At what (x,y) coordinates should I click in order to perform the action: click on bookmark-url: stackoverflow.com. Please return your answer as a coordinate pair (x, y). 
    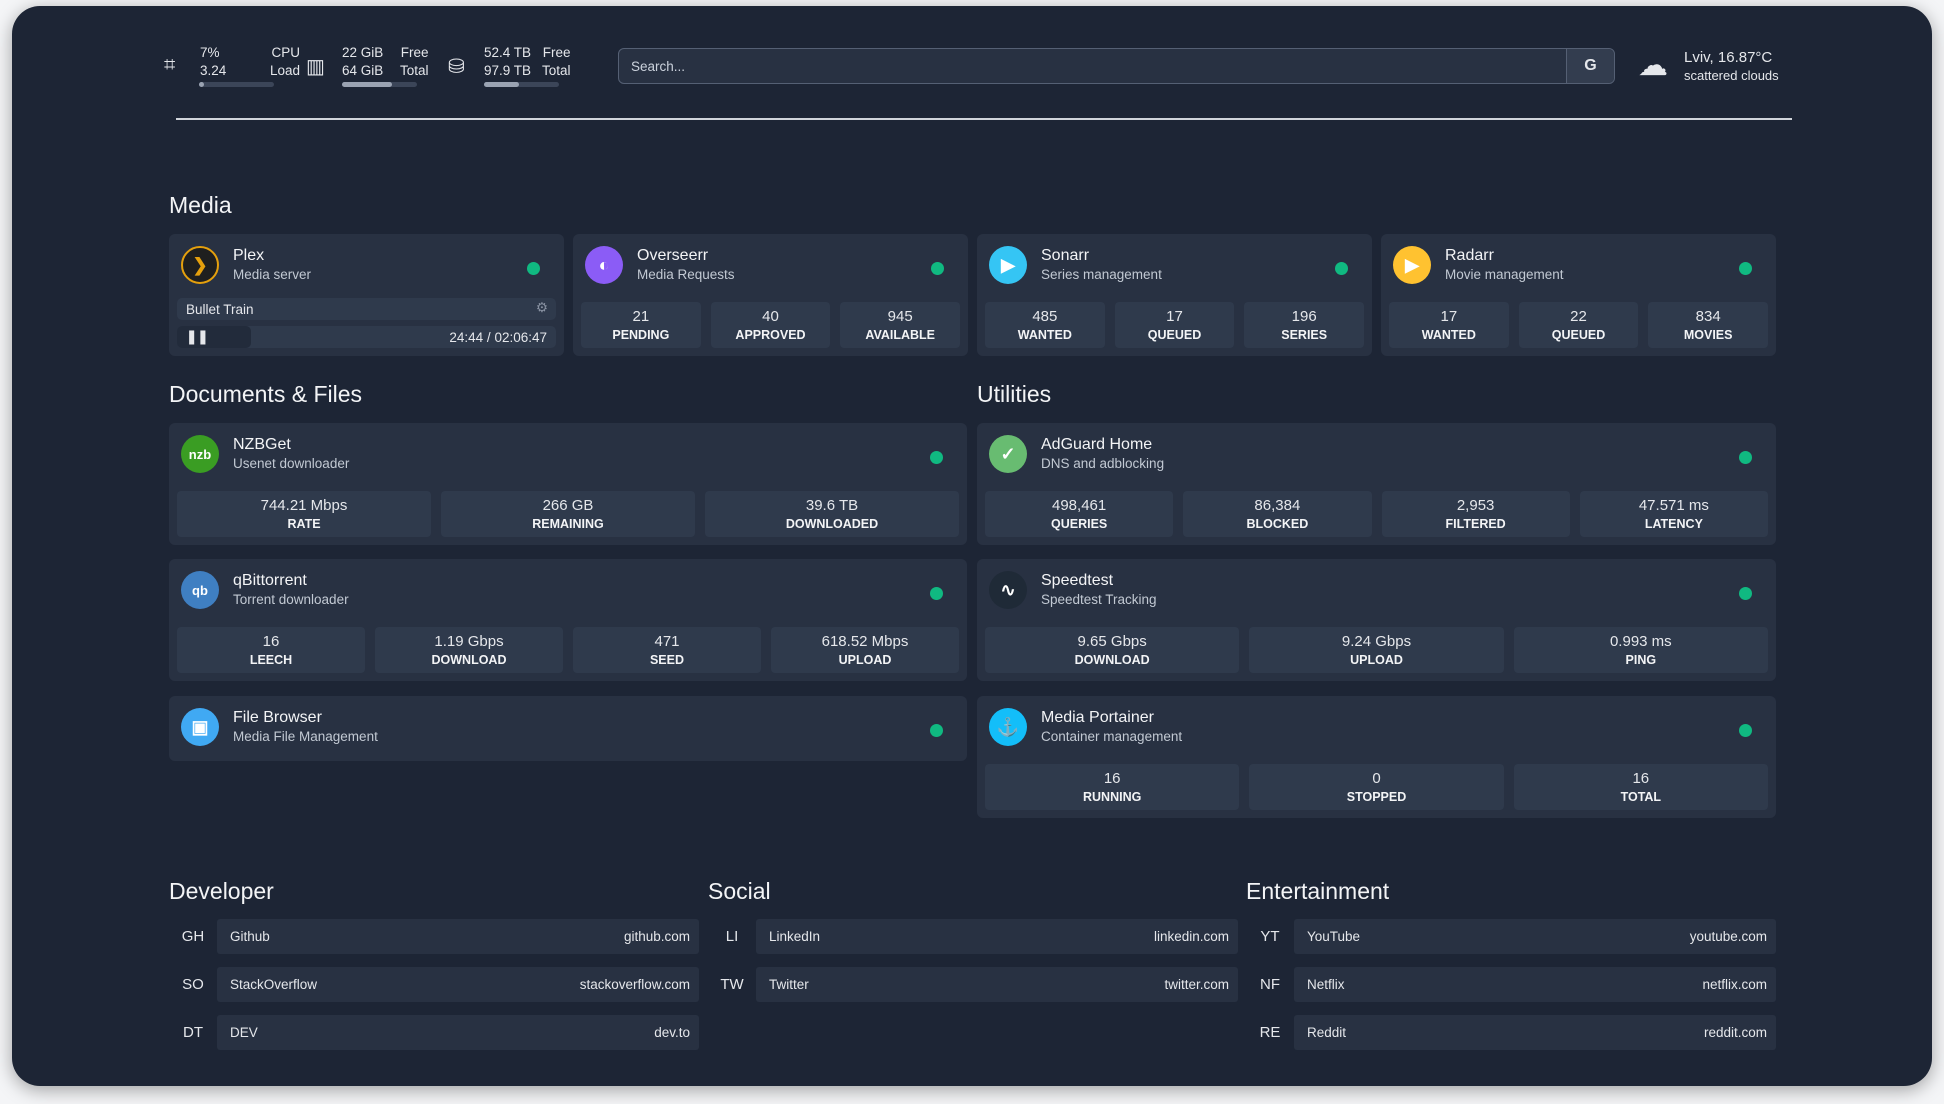
    Looking at the image, I should click on (634, 984).